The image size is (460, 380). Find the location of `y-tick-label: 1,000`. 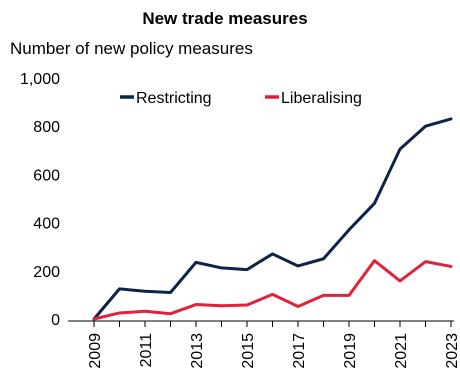

y-tick-label: 1,000 is located at coordinates (40, 79).